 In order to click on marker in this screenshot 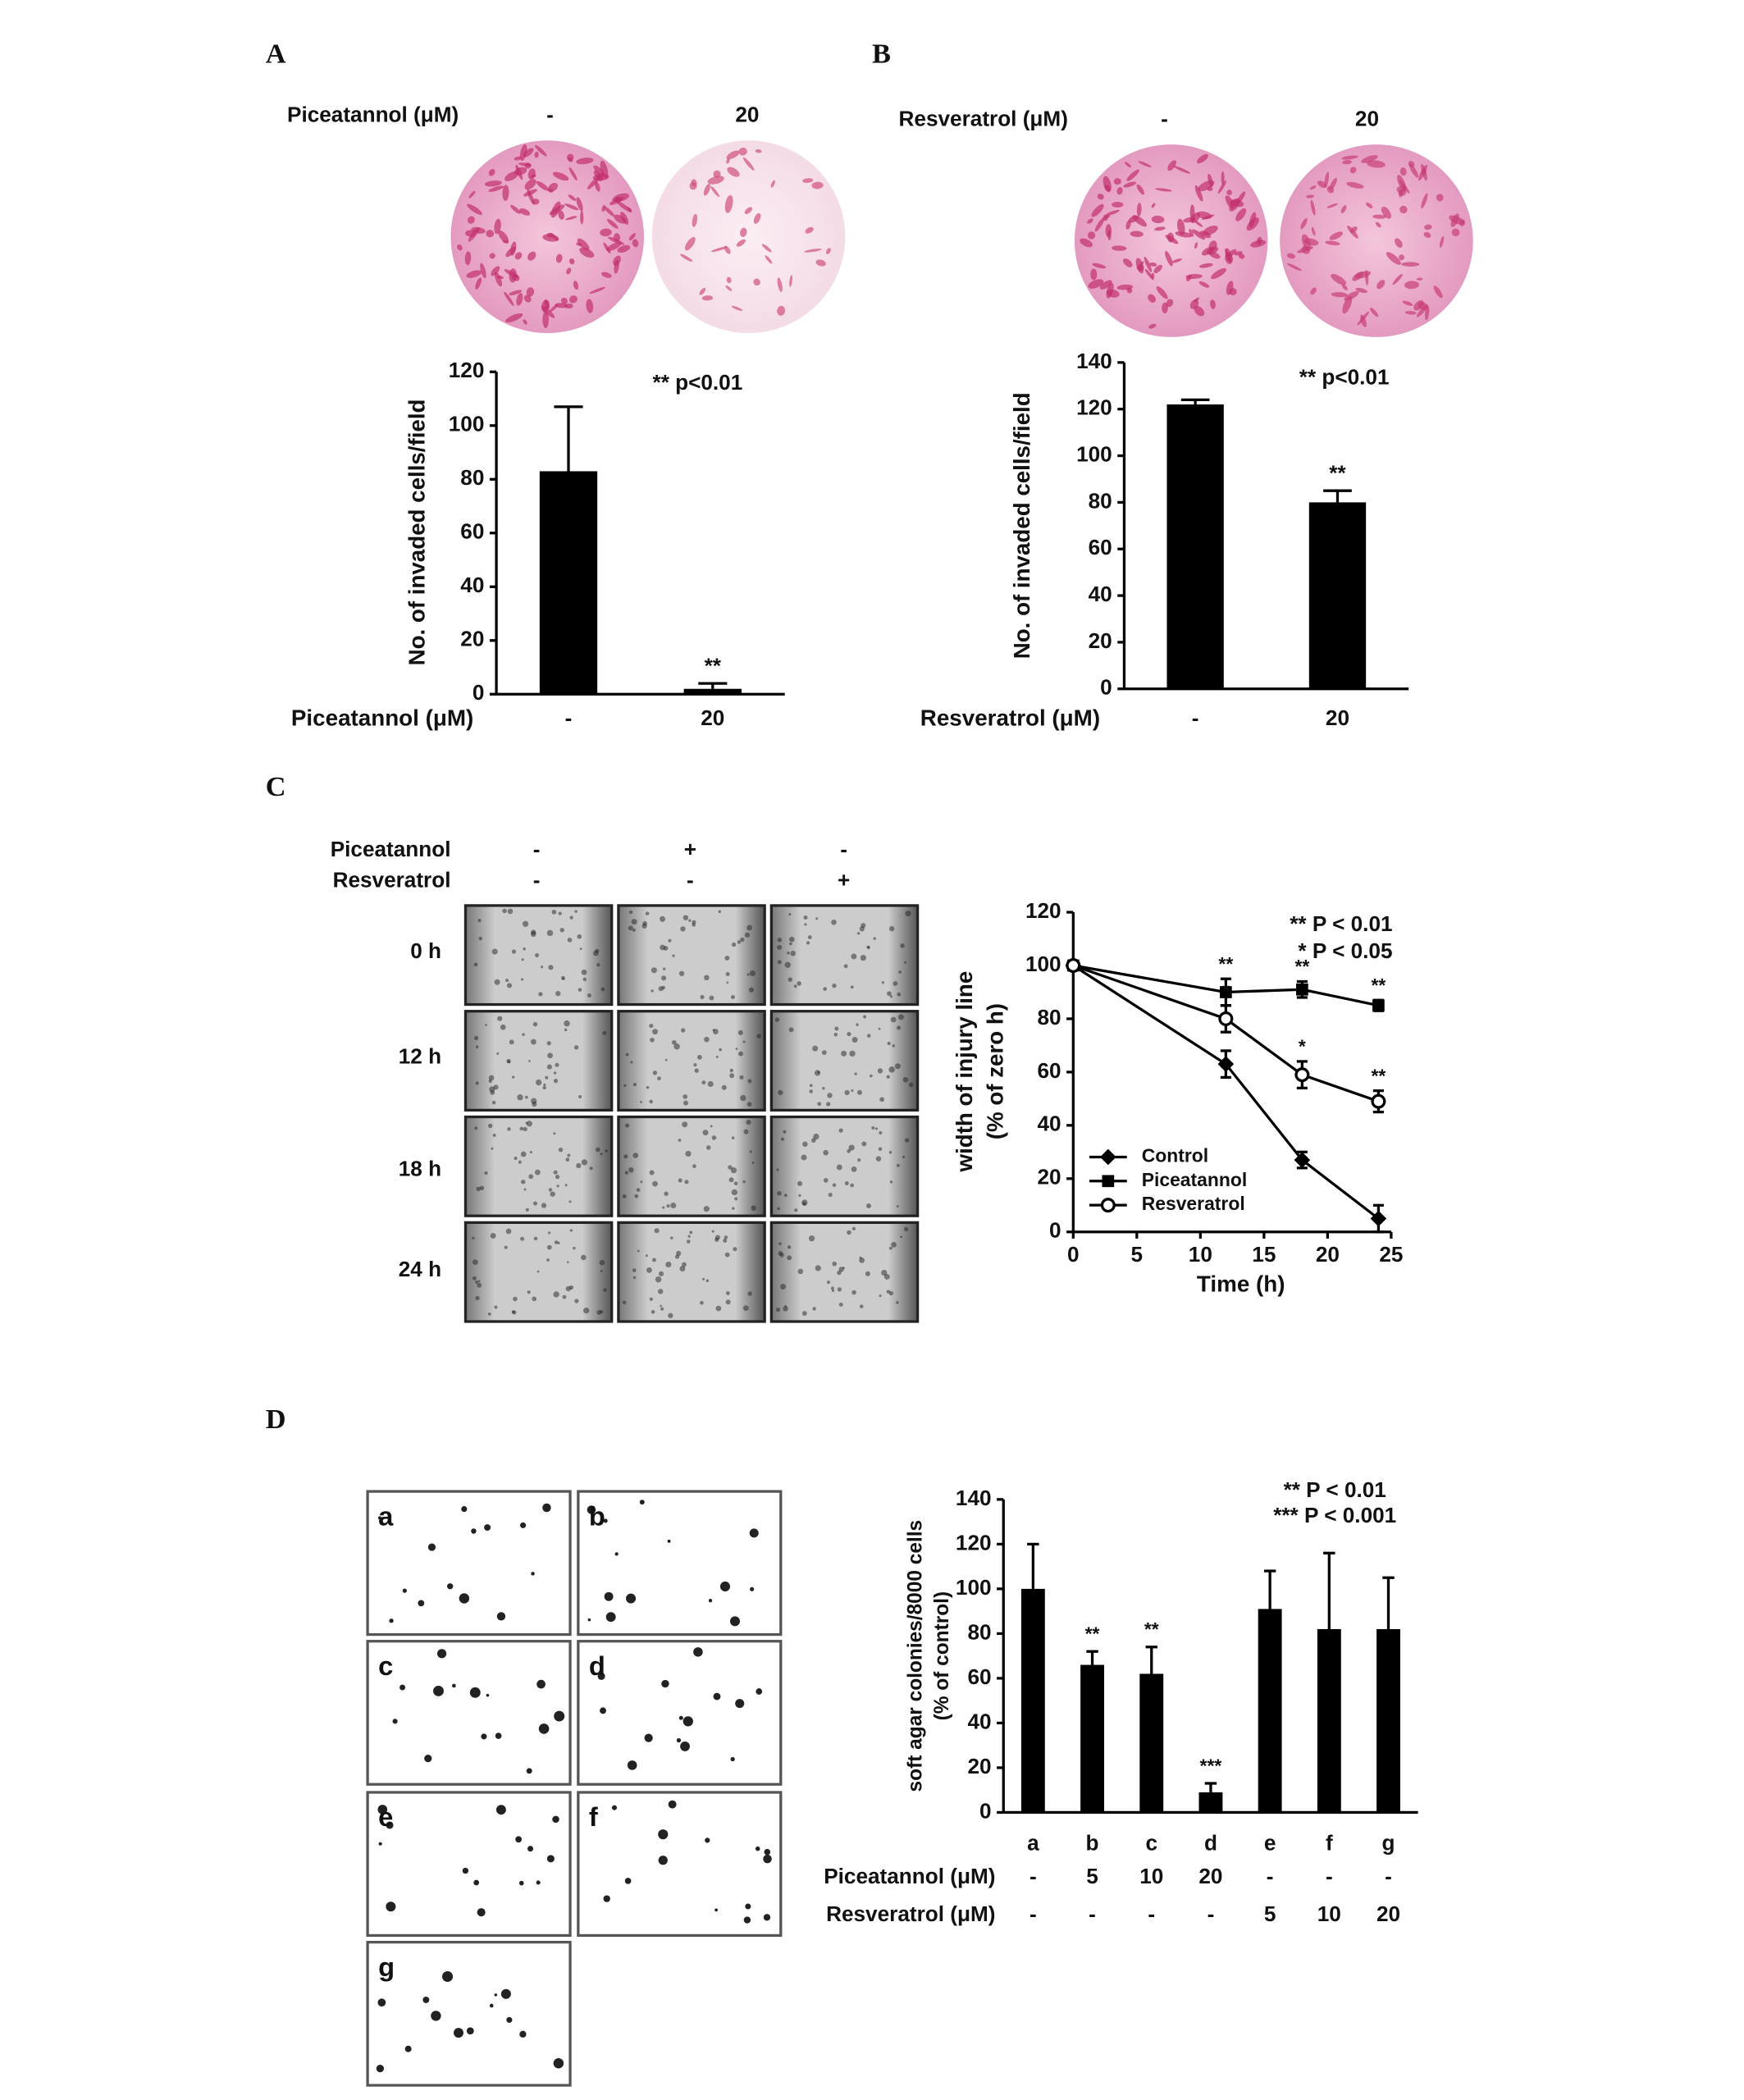, I will do `click(1378, 1101)`.